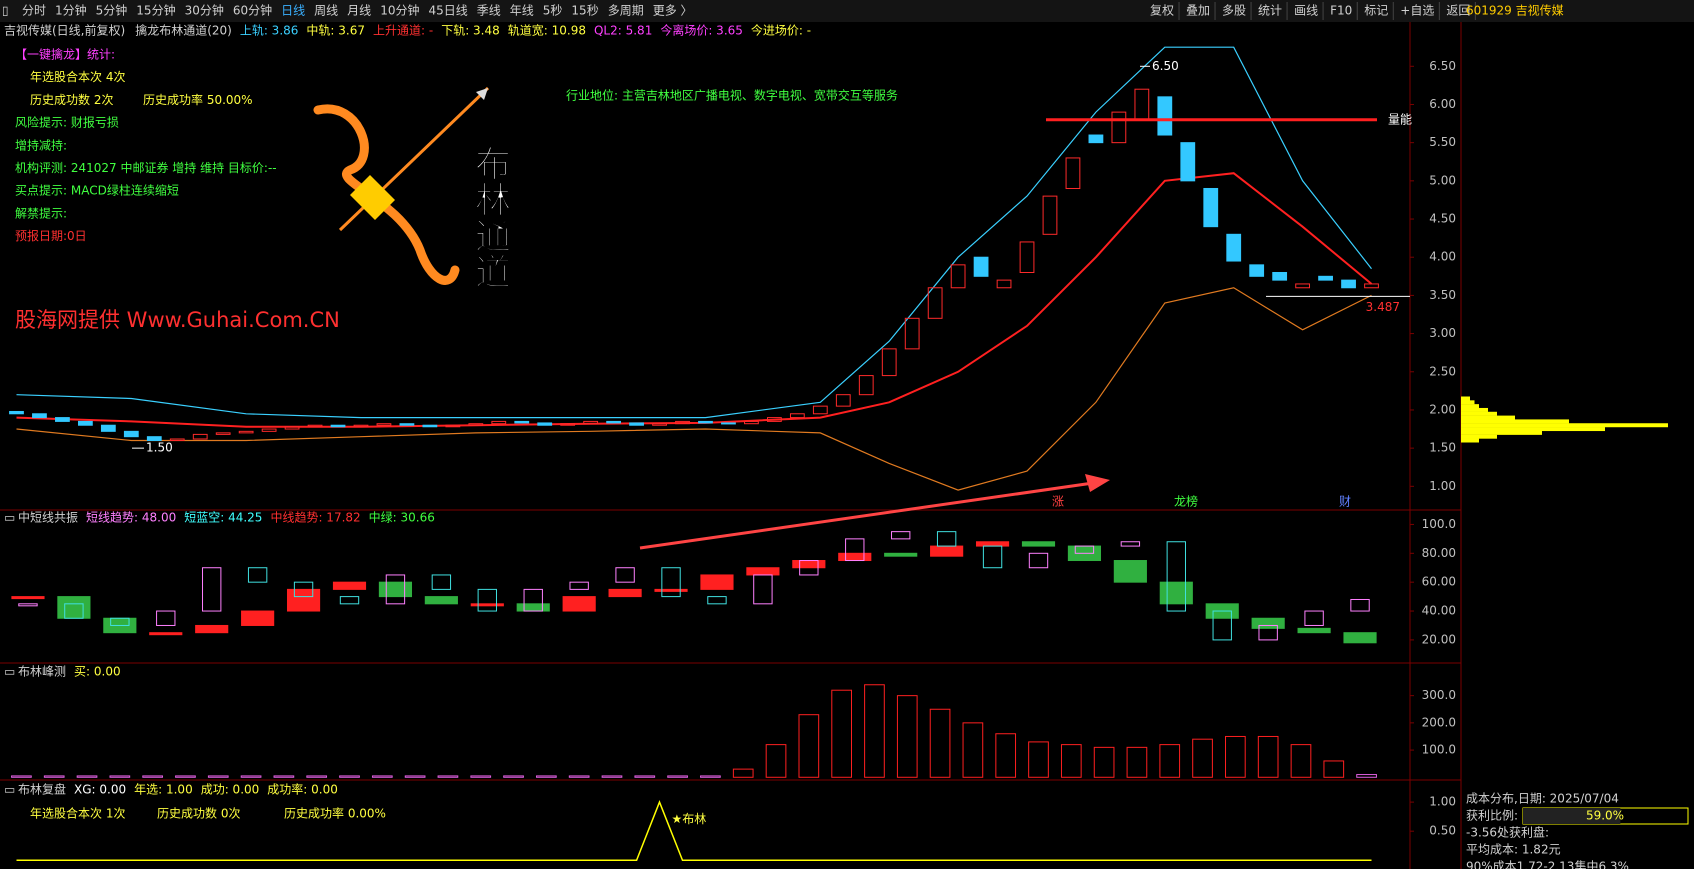 The width and height of the screenshot is (1694, 869). Describe the element at coordinates (34, 11) in the screenshot. I see `period-tab: 分时` at that location.